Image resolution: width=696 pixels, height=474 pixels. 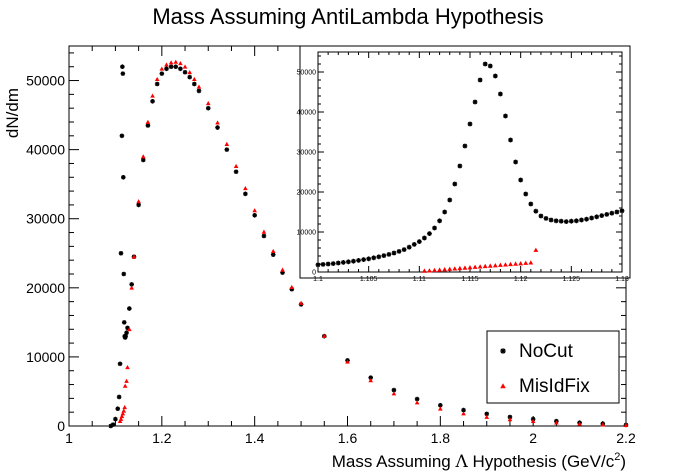 I want to click on main-x-tick-label: 1.8, so click(x=441, y=438).